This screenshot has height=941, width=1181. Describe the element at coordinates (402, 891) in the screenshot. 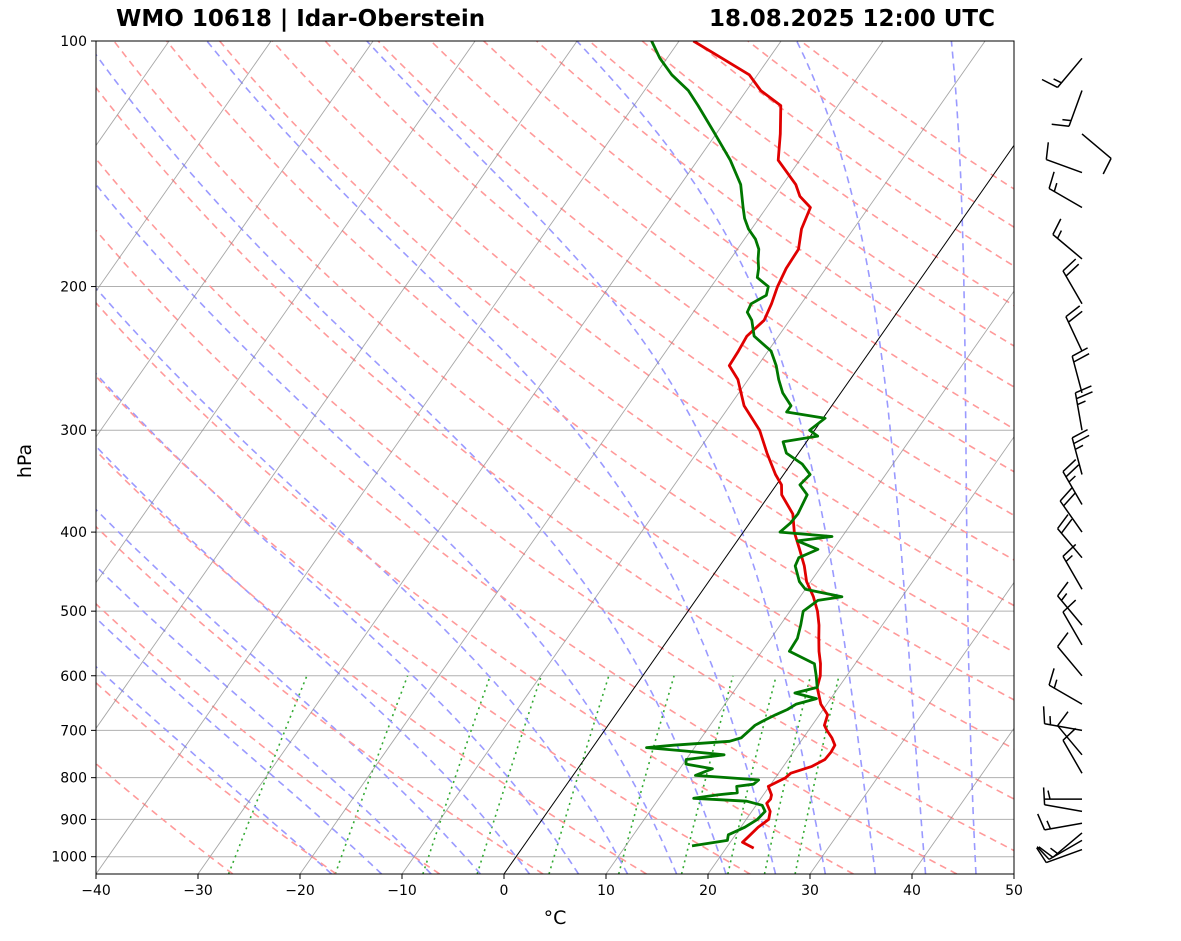

I see `x-tick-label: −10` at that location.